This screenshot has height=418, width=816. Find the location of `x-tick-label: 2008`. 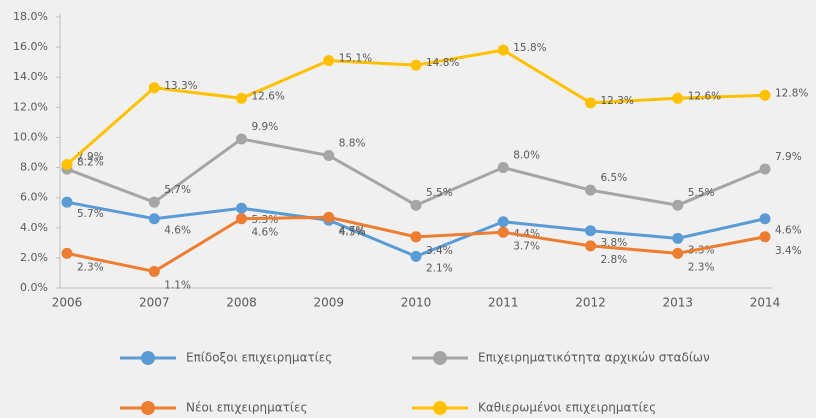

x-tick-label: 2008 is located at coordinates (241, 303).